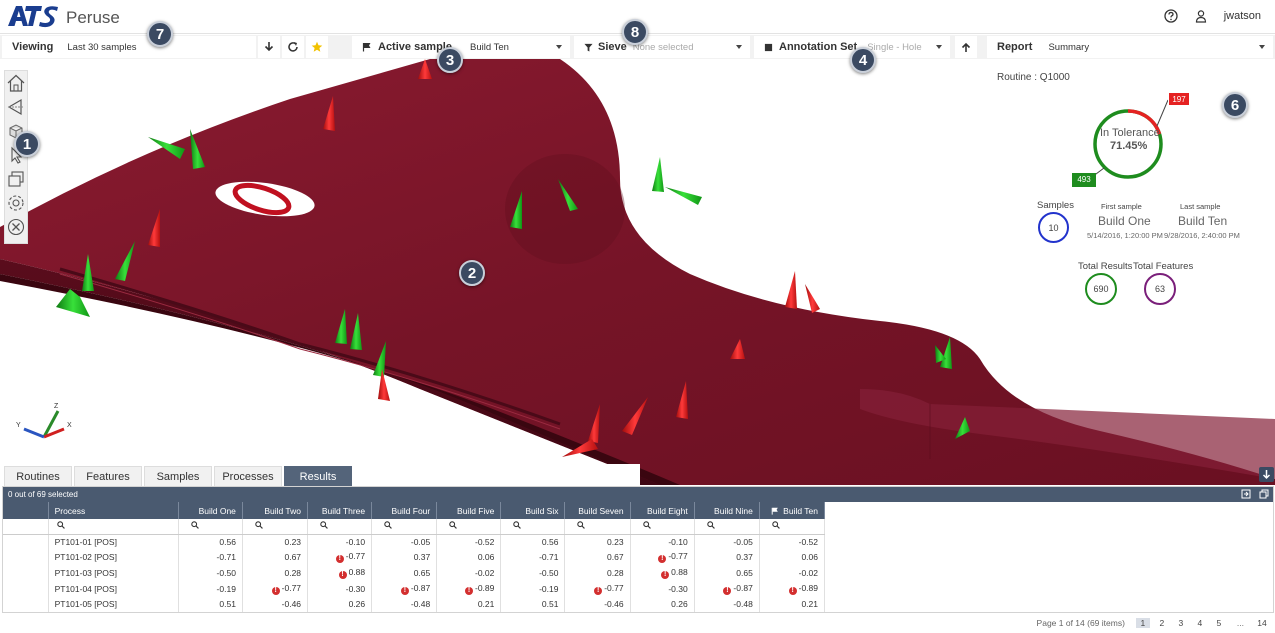 Image resolution: width=1275 pixels, height=633 pixels. Describe the element at coordinates (792, 588) in the screenshot. I see `value-cell: ! -0.89` at that location.